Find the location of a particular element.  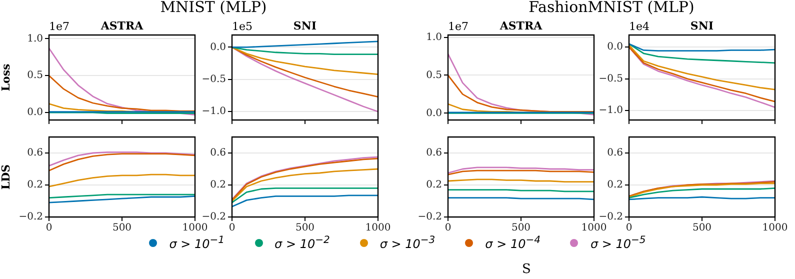

legend-label: σ > 10$^{−1}$ is located at coordinates (197, 243).